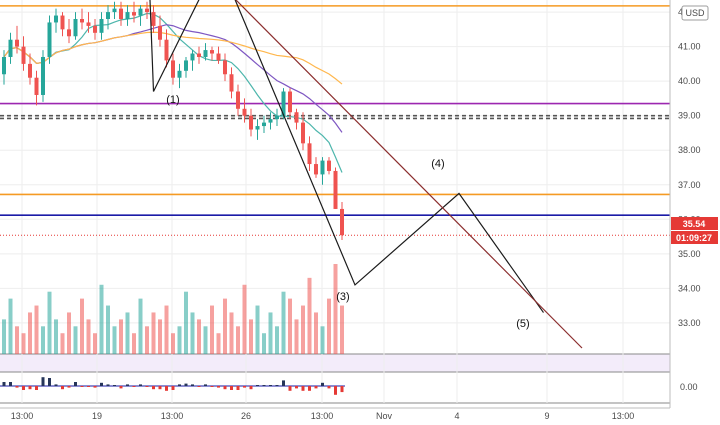  I want to click on indicator-axis-label: 0.00, so click(689, 387).